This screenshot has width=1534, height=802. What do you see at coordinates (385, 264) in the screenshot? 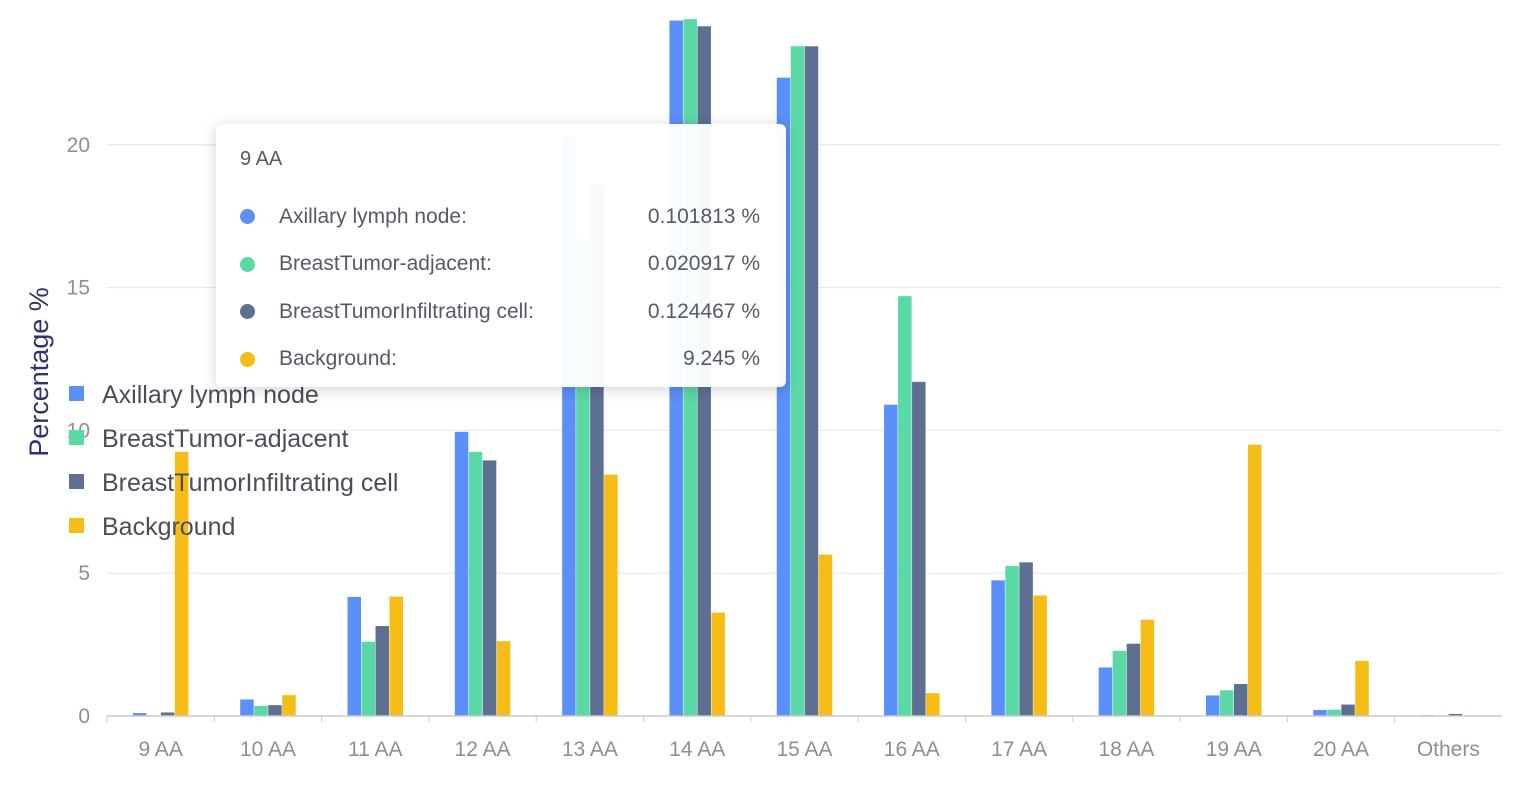
I see `tooltip-series-name: BreastTumor-adjacent:` at bounding box center [385, 264].